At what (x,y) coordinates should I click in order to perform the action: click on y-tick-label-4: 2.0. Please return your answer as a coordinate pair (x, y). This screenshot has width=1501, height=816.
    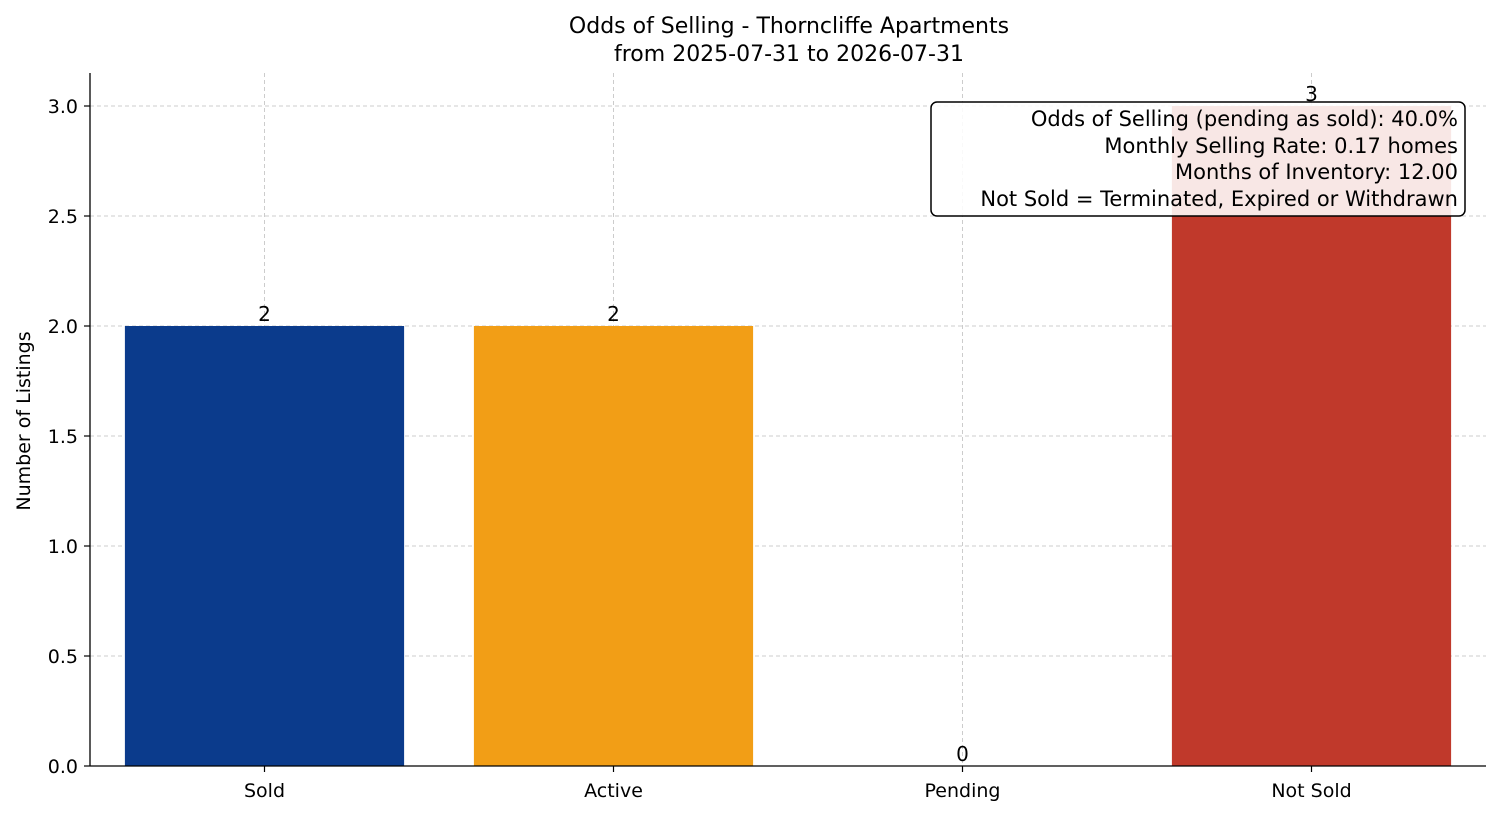
    Looking at the image, I should click on (63, 327).